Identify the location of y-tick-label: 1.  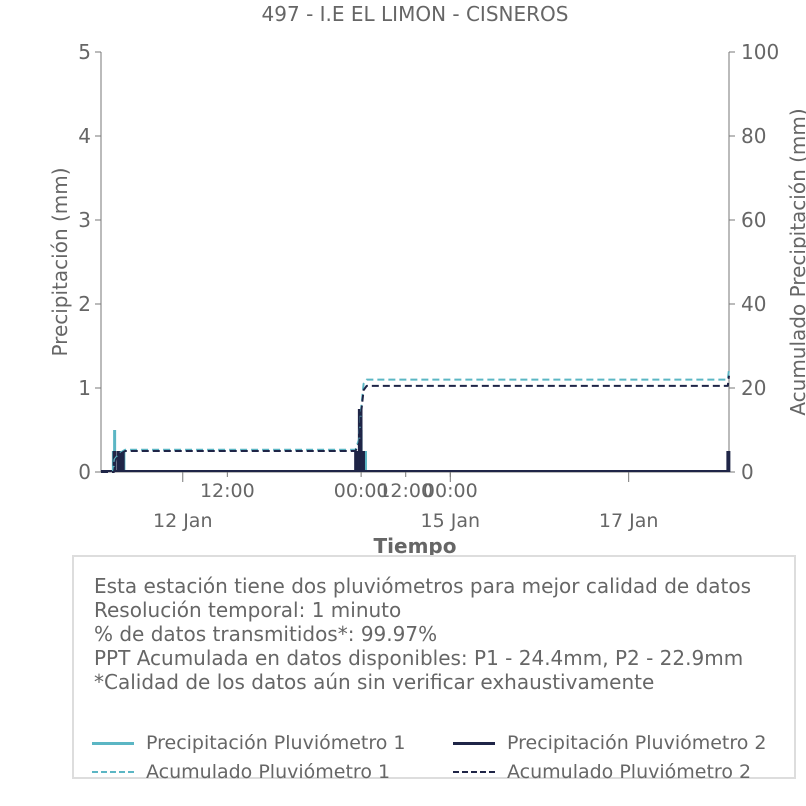
(84, 388).